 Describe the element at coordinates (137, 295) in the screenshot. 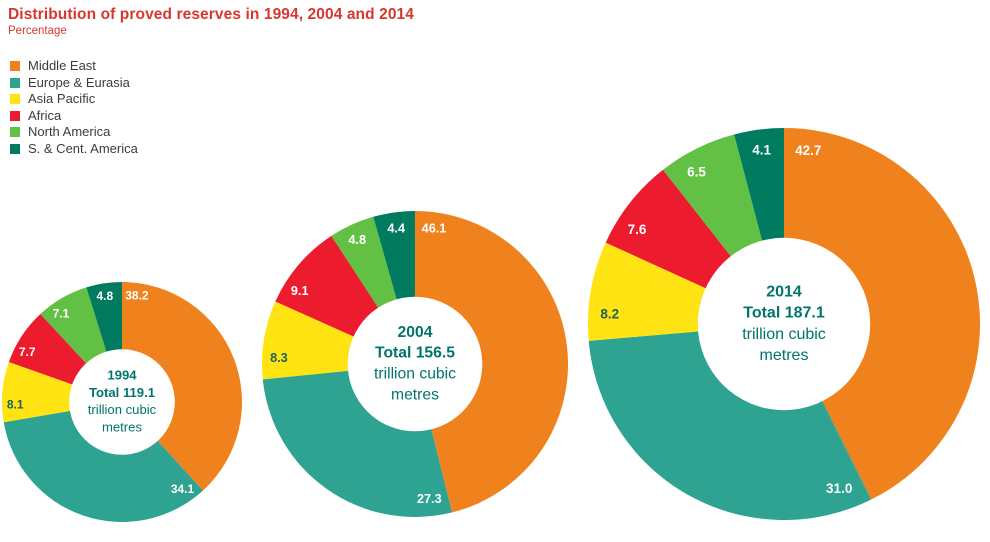

I see `slice-label-middle-east-1994: 38.2` at that location.